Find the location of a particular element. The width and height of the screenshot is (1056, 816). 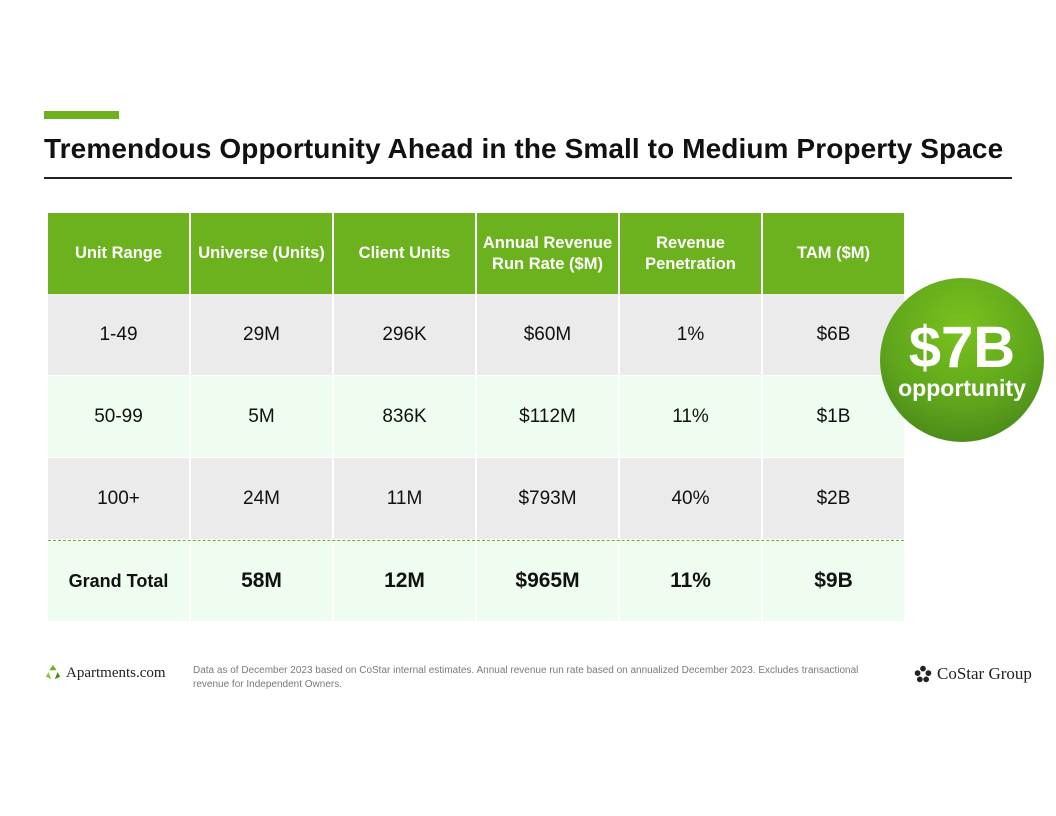

table-total-row: Grand Total 58M 12M $965M 11% $9B is located at coordinates (476, 580).